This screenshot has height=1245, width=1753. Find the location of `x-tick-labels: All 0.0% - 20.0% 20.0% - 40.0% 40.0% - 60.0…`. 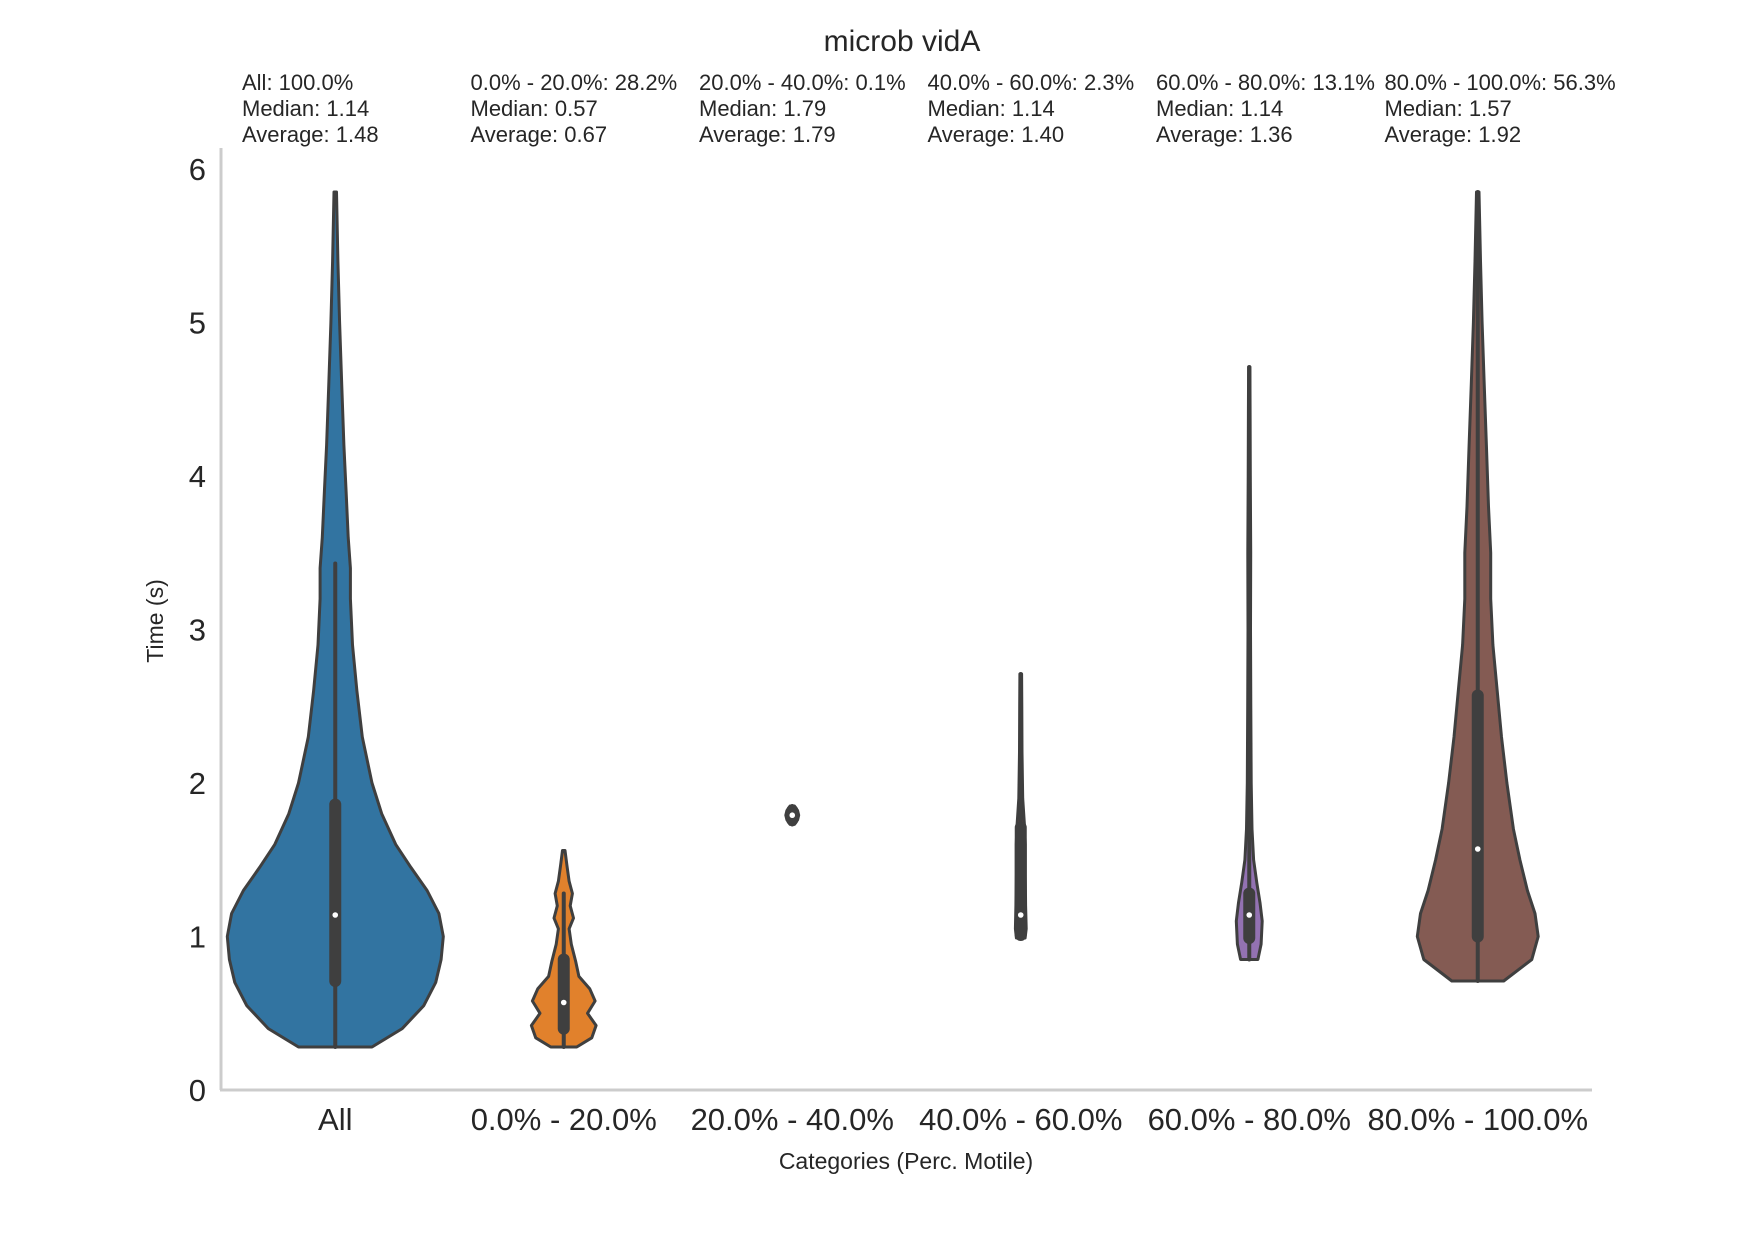

x-tick-labels: All 0.0% - 20.0% 20.0% - 40.0% 40.0% - 60.0… is located at coordinates (953, 1119).